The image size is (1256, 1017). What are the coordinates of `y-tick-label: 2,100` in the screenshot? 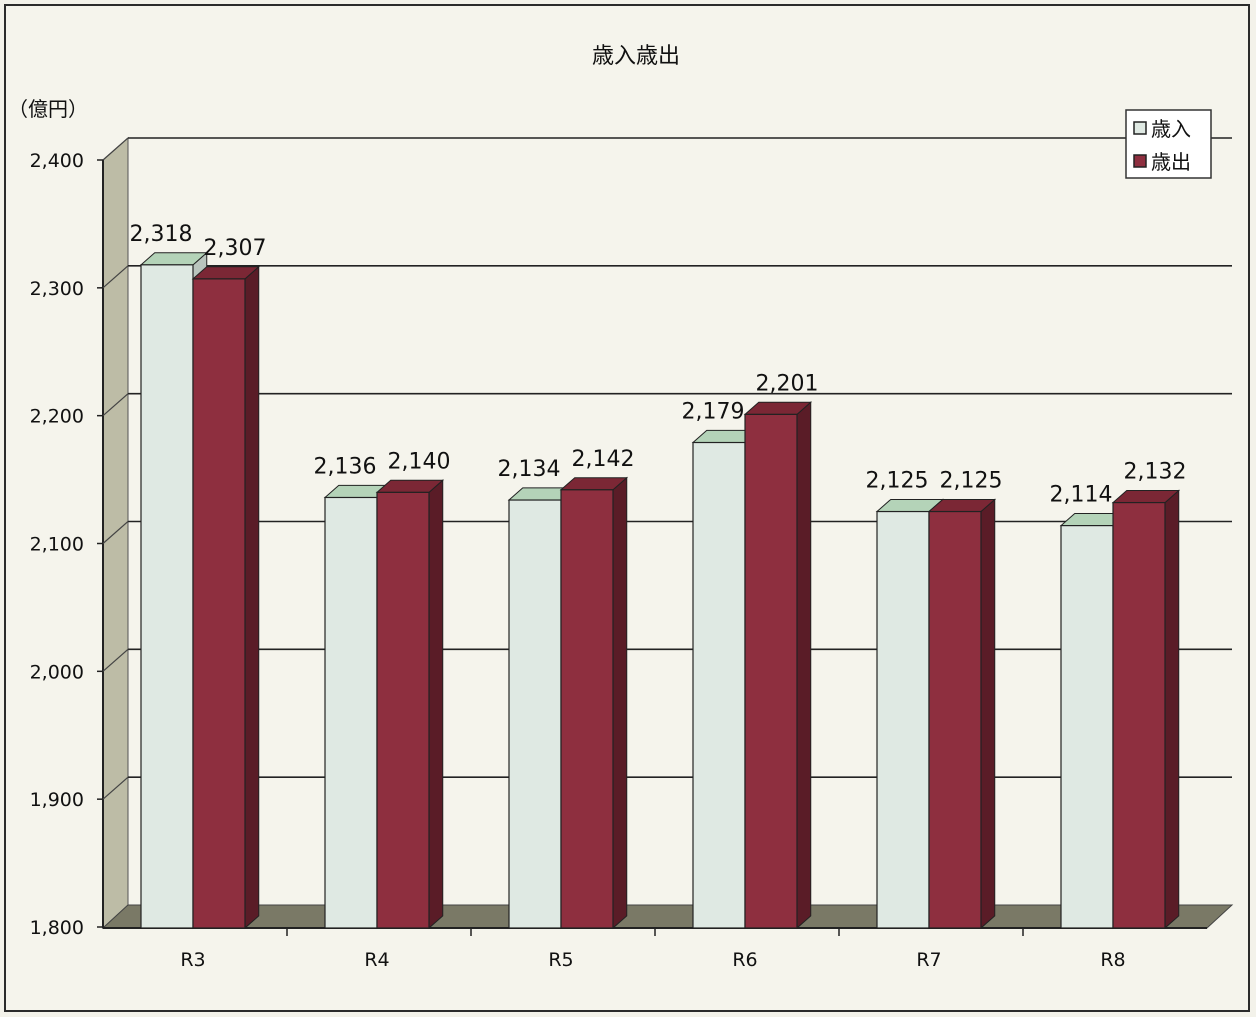 It's located at (57, 545).